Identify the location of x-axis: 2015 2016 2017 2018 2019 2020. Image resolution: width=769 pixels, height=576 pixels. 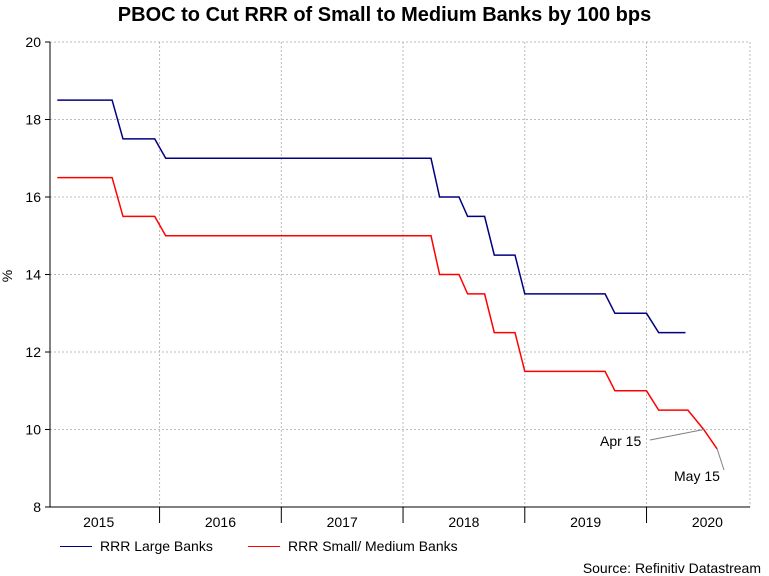
(400, 518).